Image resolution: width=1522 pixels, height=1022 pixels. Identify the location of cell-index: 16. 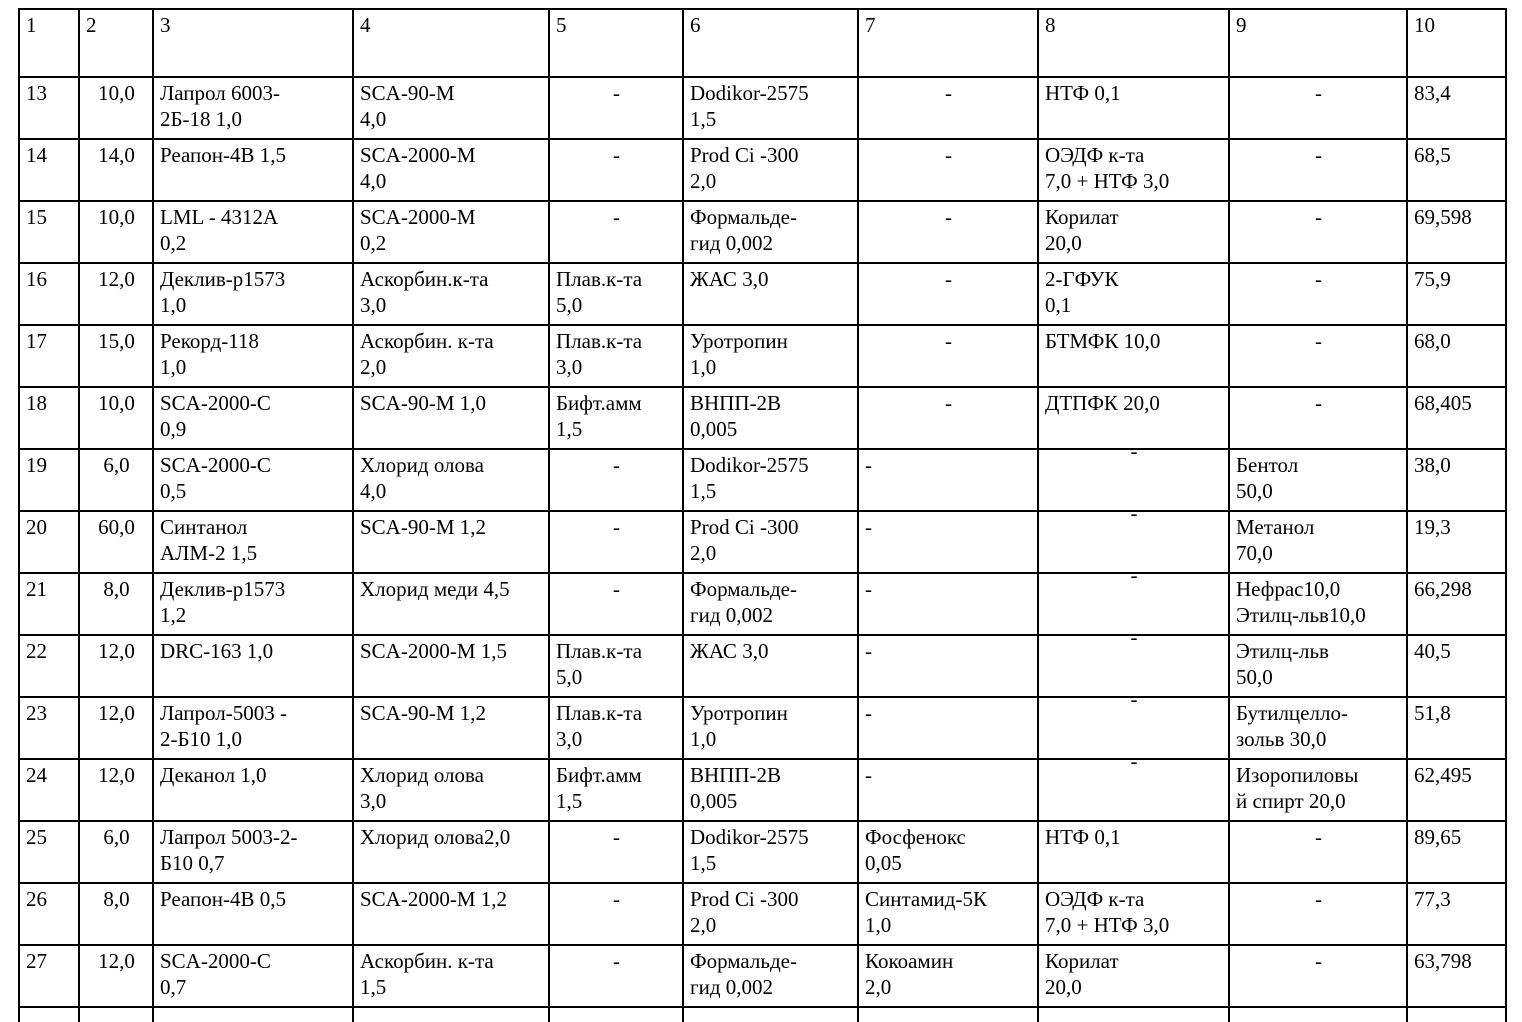
(49, 294).